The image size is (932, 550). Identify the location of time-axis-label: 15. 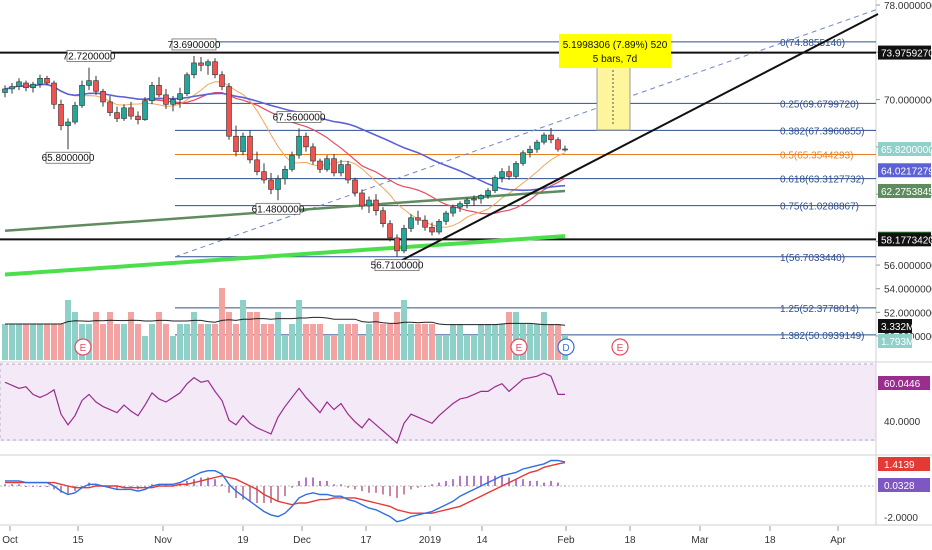
(78, 540).